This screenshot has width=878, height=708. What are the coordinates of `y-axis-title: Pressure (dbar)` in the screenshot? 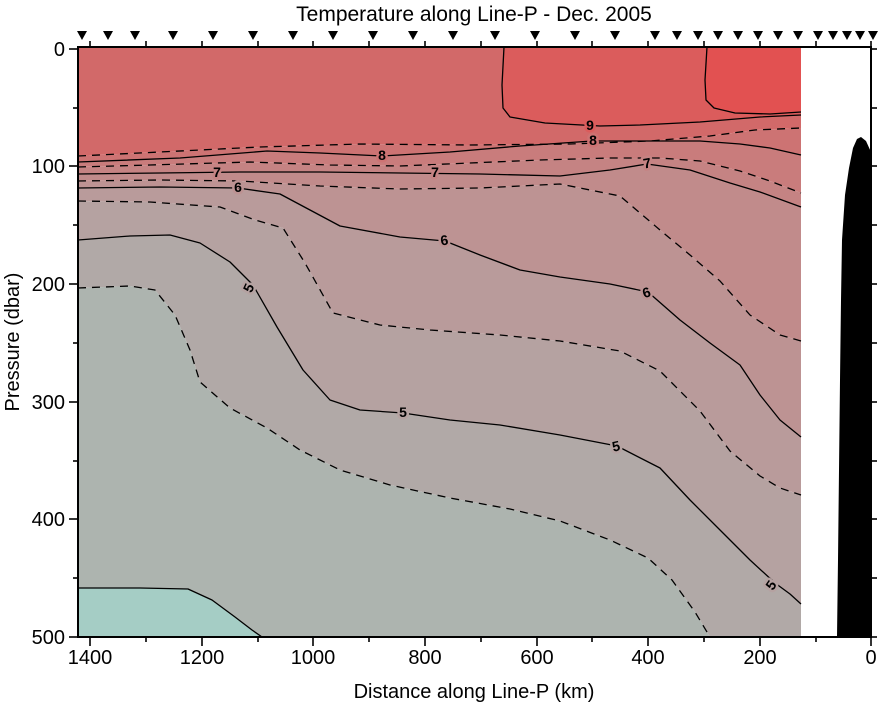 It's located at (13, 342).